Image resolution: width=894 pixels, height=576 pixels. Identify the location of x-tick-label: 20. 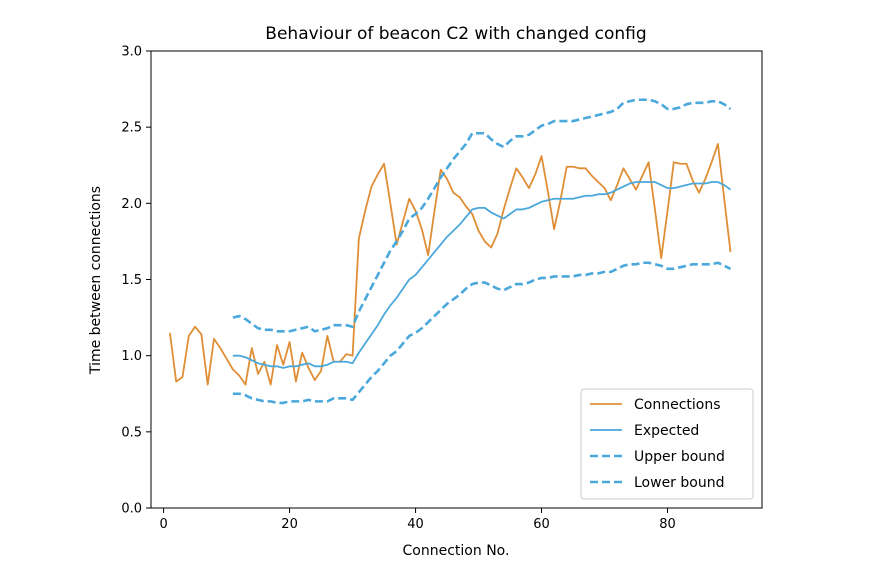
(289, 524).